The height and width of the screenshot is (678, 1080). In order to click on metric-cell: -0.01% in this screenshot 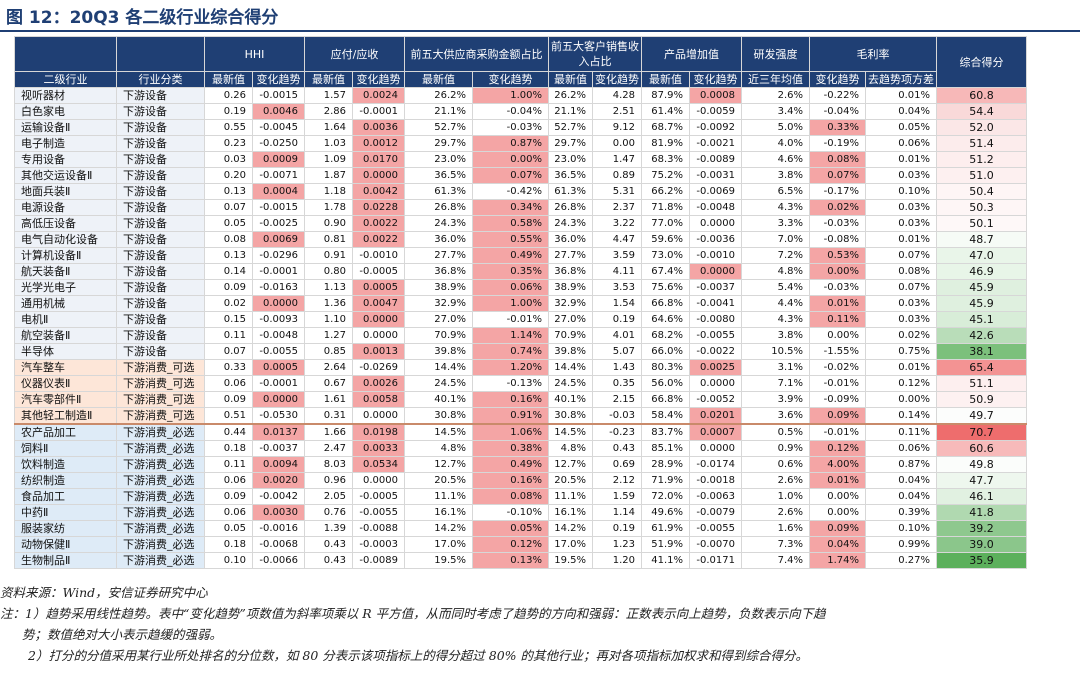, I will do `click(837, 432)`.